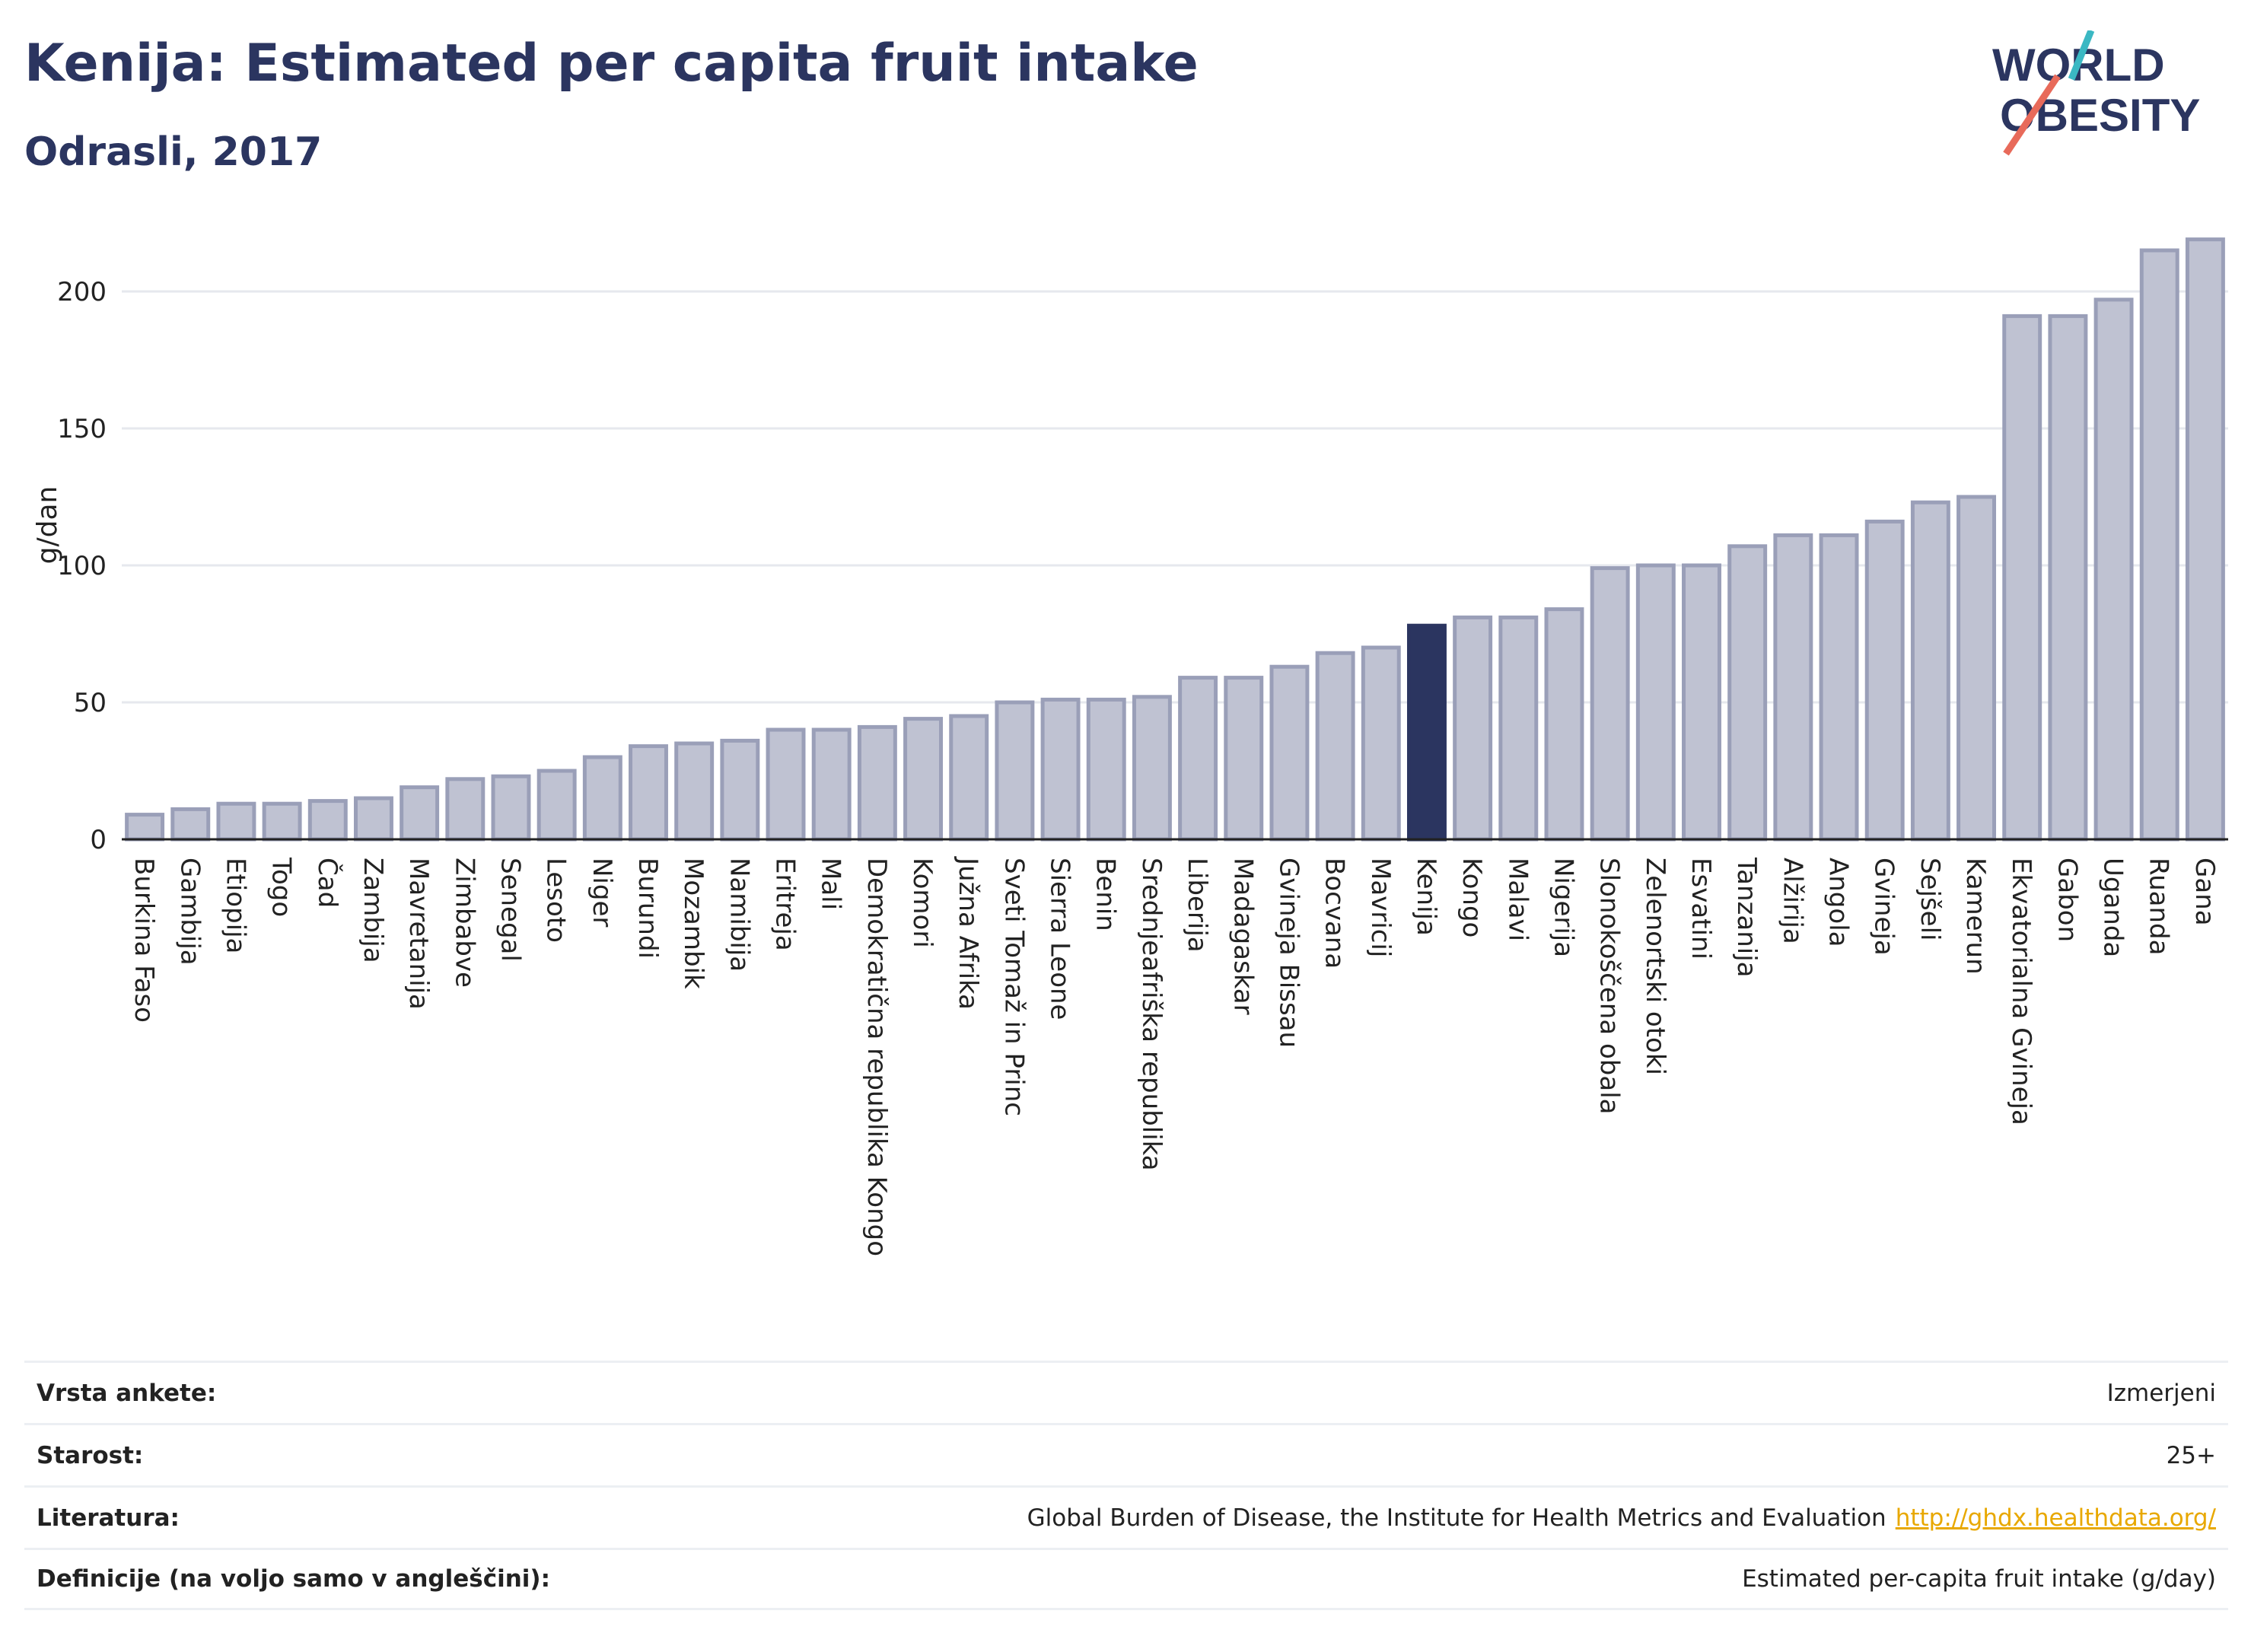 Image resolution: width=2251 pixels, height=1652 pixels. What do you see at coordinates (2021, 991) in the screenshot?
I see `x-tick-label: Ekvatorialna Gvineja` at bounding box center [2021, 991].